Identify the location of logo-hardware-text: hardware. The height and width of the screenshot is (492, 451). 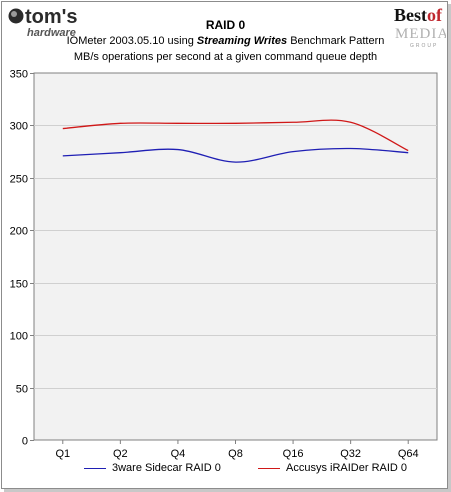
(51, 33).